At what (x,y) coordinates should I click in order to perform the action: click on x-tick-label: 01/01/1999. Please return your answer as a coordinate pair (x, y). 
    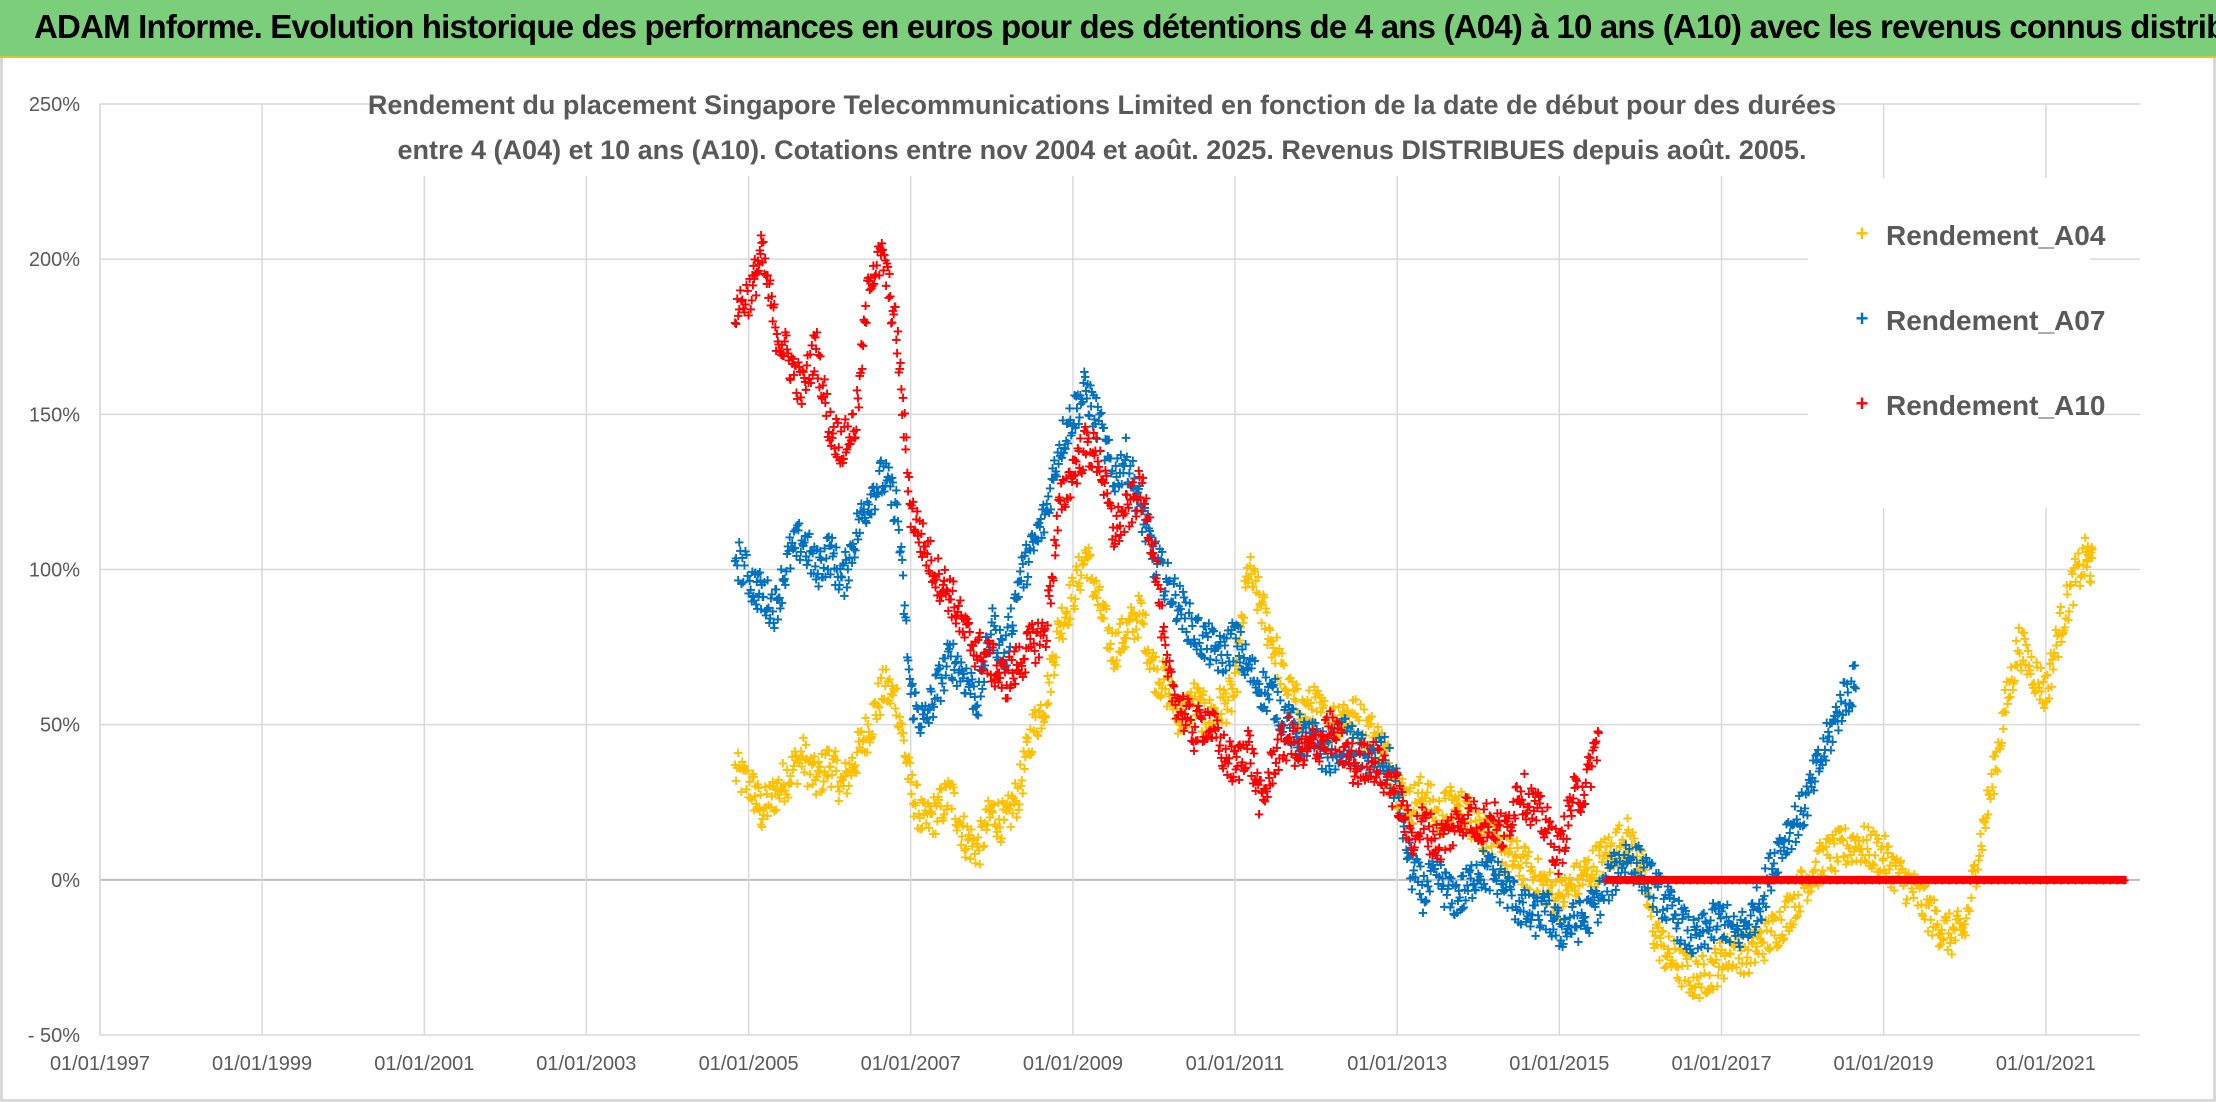
    Looking at the image, I should click on (262, 1064).